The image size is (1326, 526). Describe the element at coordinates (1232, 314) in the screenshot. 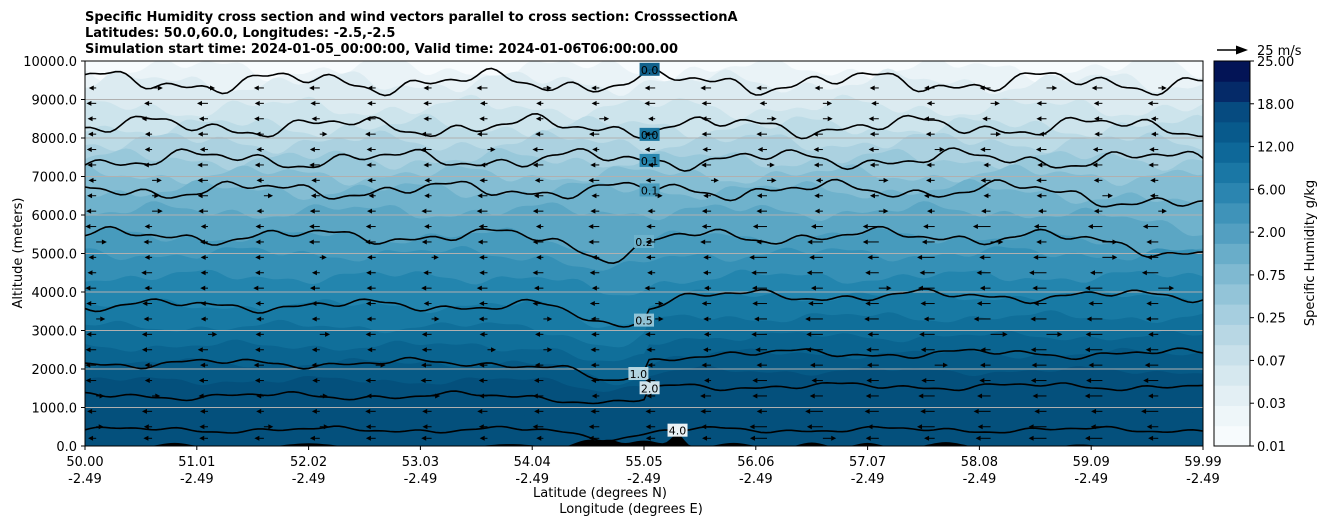

I see `colorbar-segment` at that location.